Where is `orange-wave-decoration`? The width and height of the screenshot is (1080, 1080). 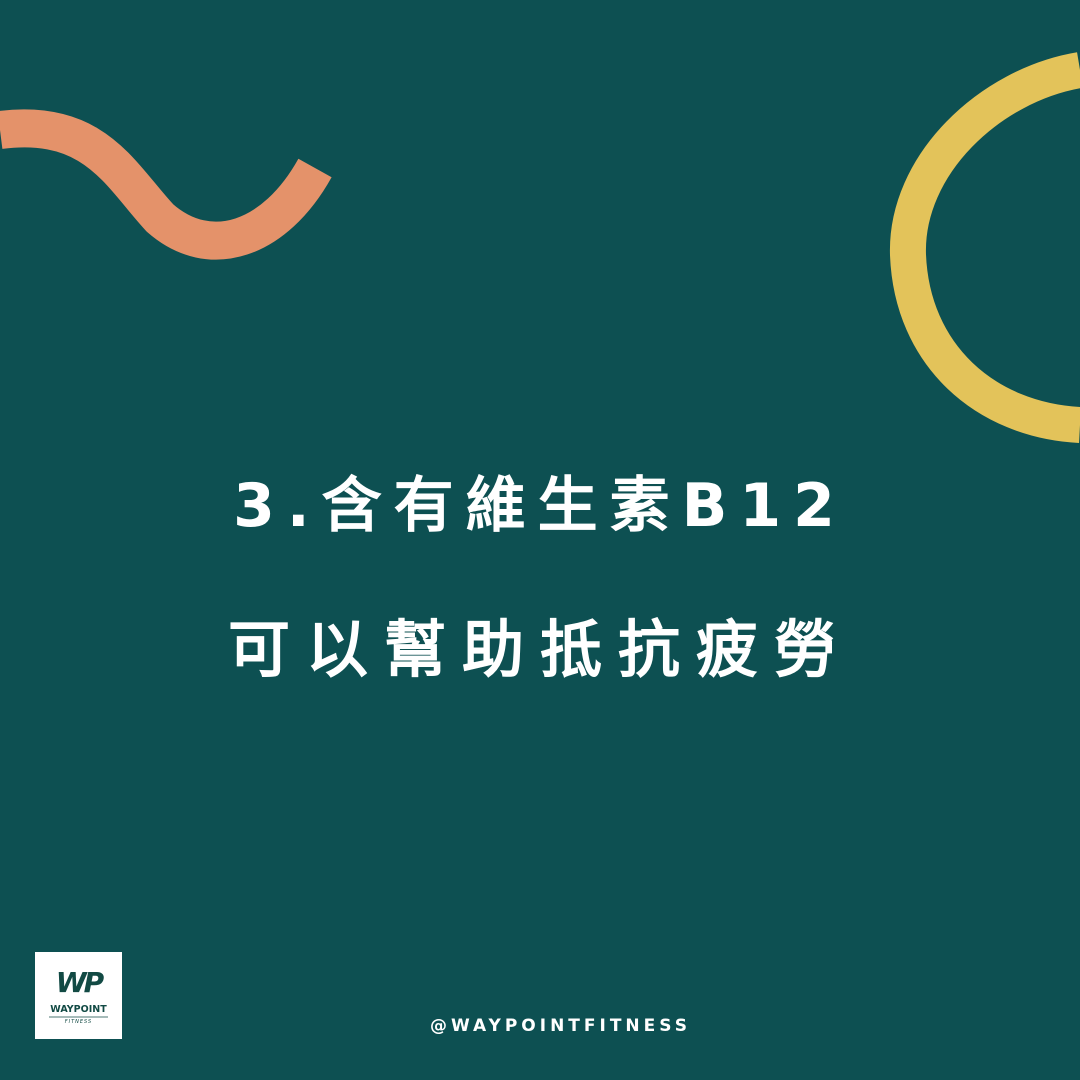 orange-wave-decoration is located at coordinates (166, 184).